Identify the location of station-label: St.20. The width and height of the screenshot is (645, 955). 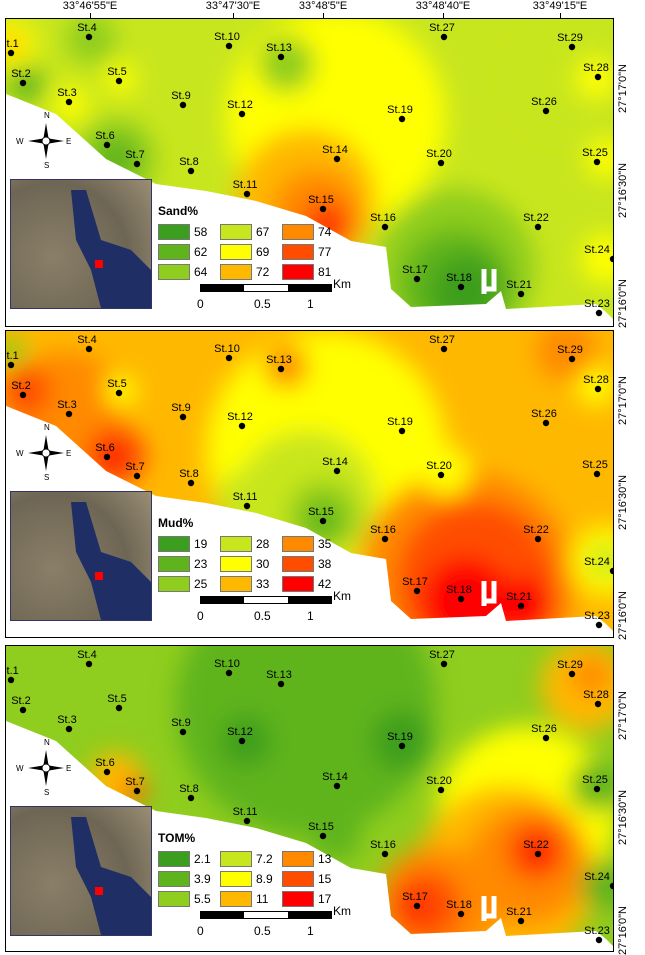
(439, 154).